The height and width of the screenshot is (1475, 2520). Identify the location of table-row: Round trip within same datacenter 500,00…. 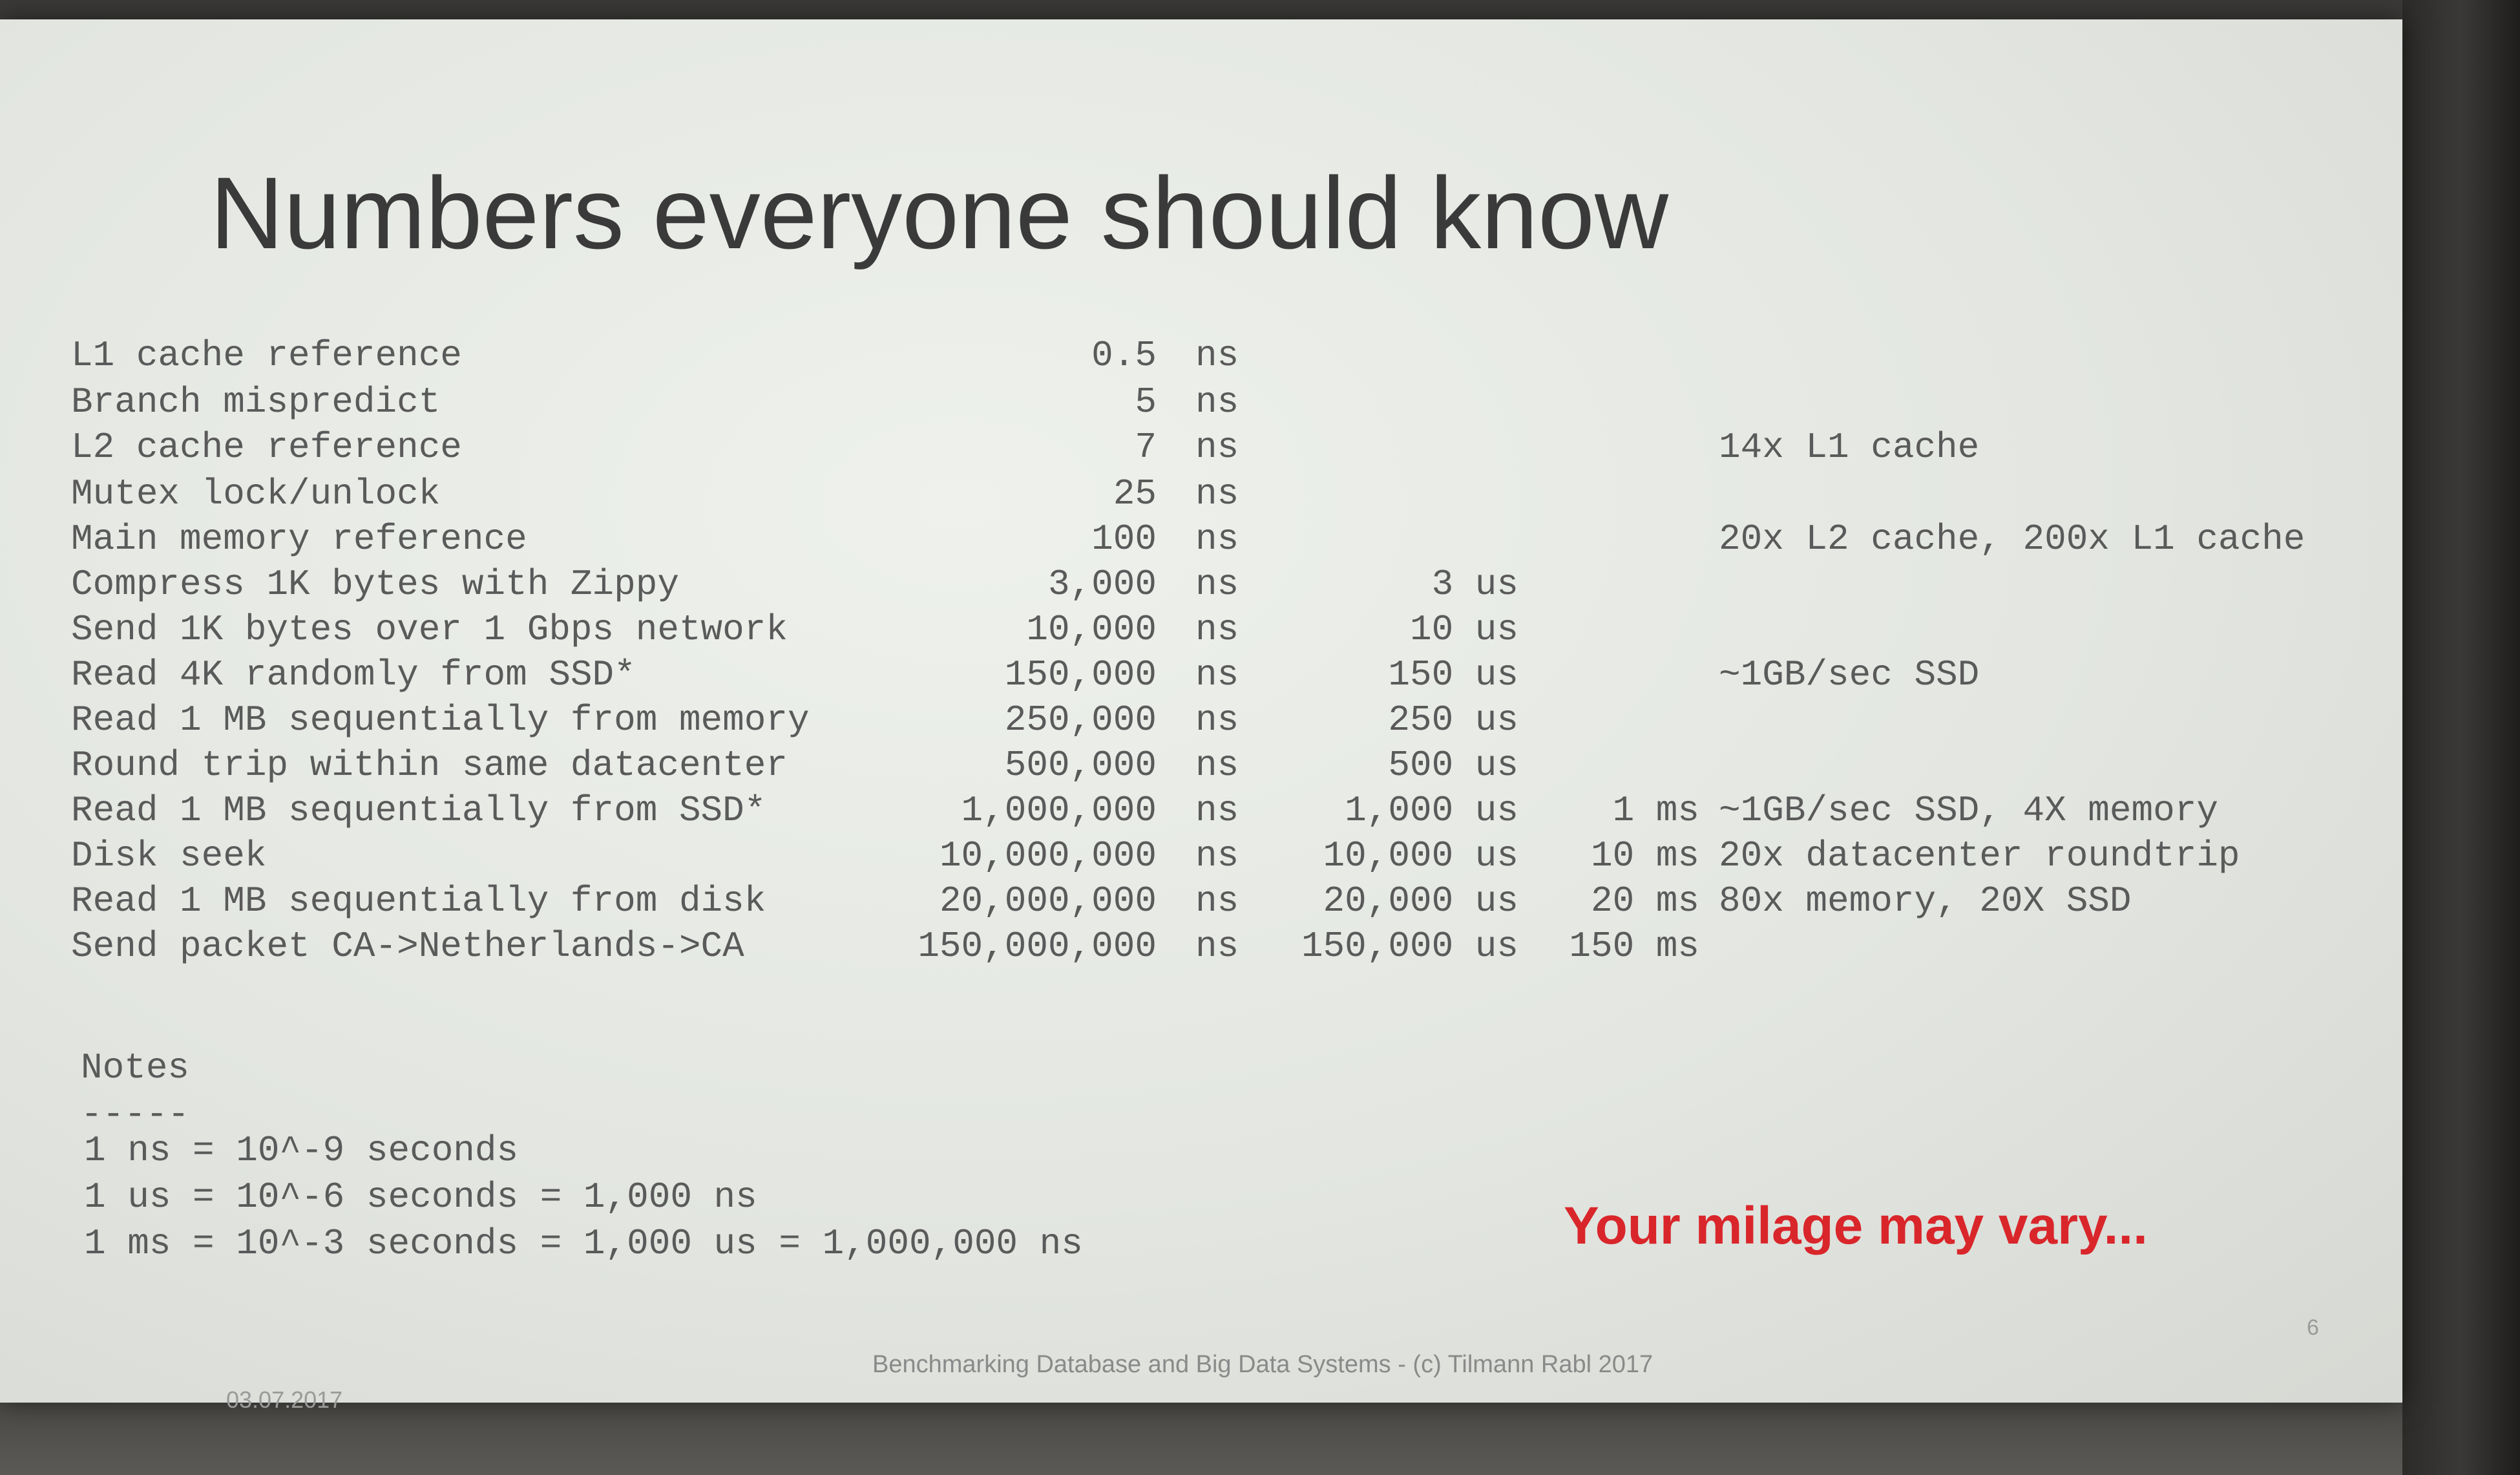
(1201, 768).